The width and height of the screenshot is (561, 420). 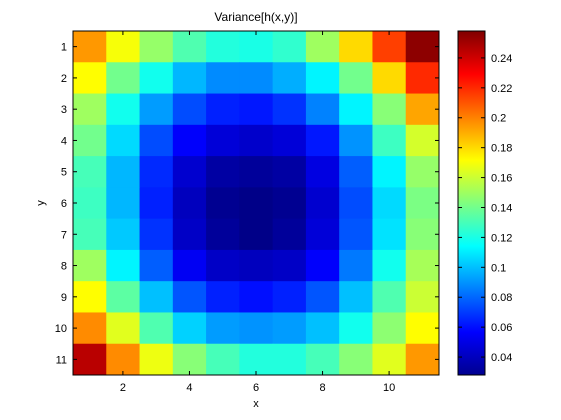 What do you see at coordinates (501, 238) in the screenshot?
I see `colorbar-tick-label: 0.12` at bounding box center [501, 238].